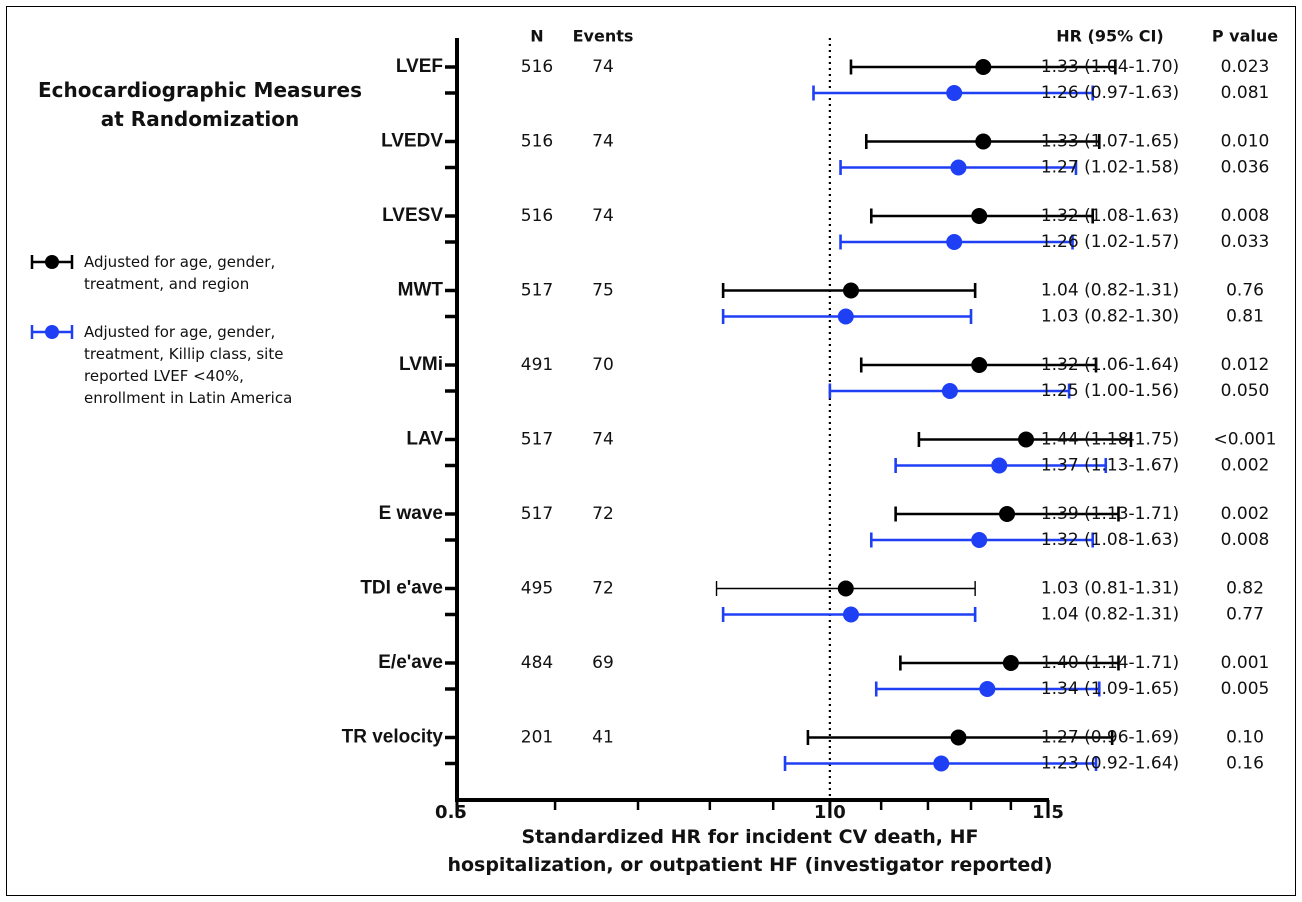  I want to click on row-8-est-1-hr-text: 1.40 (1.14-1.71), so click(1110, 663).